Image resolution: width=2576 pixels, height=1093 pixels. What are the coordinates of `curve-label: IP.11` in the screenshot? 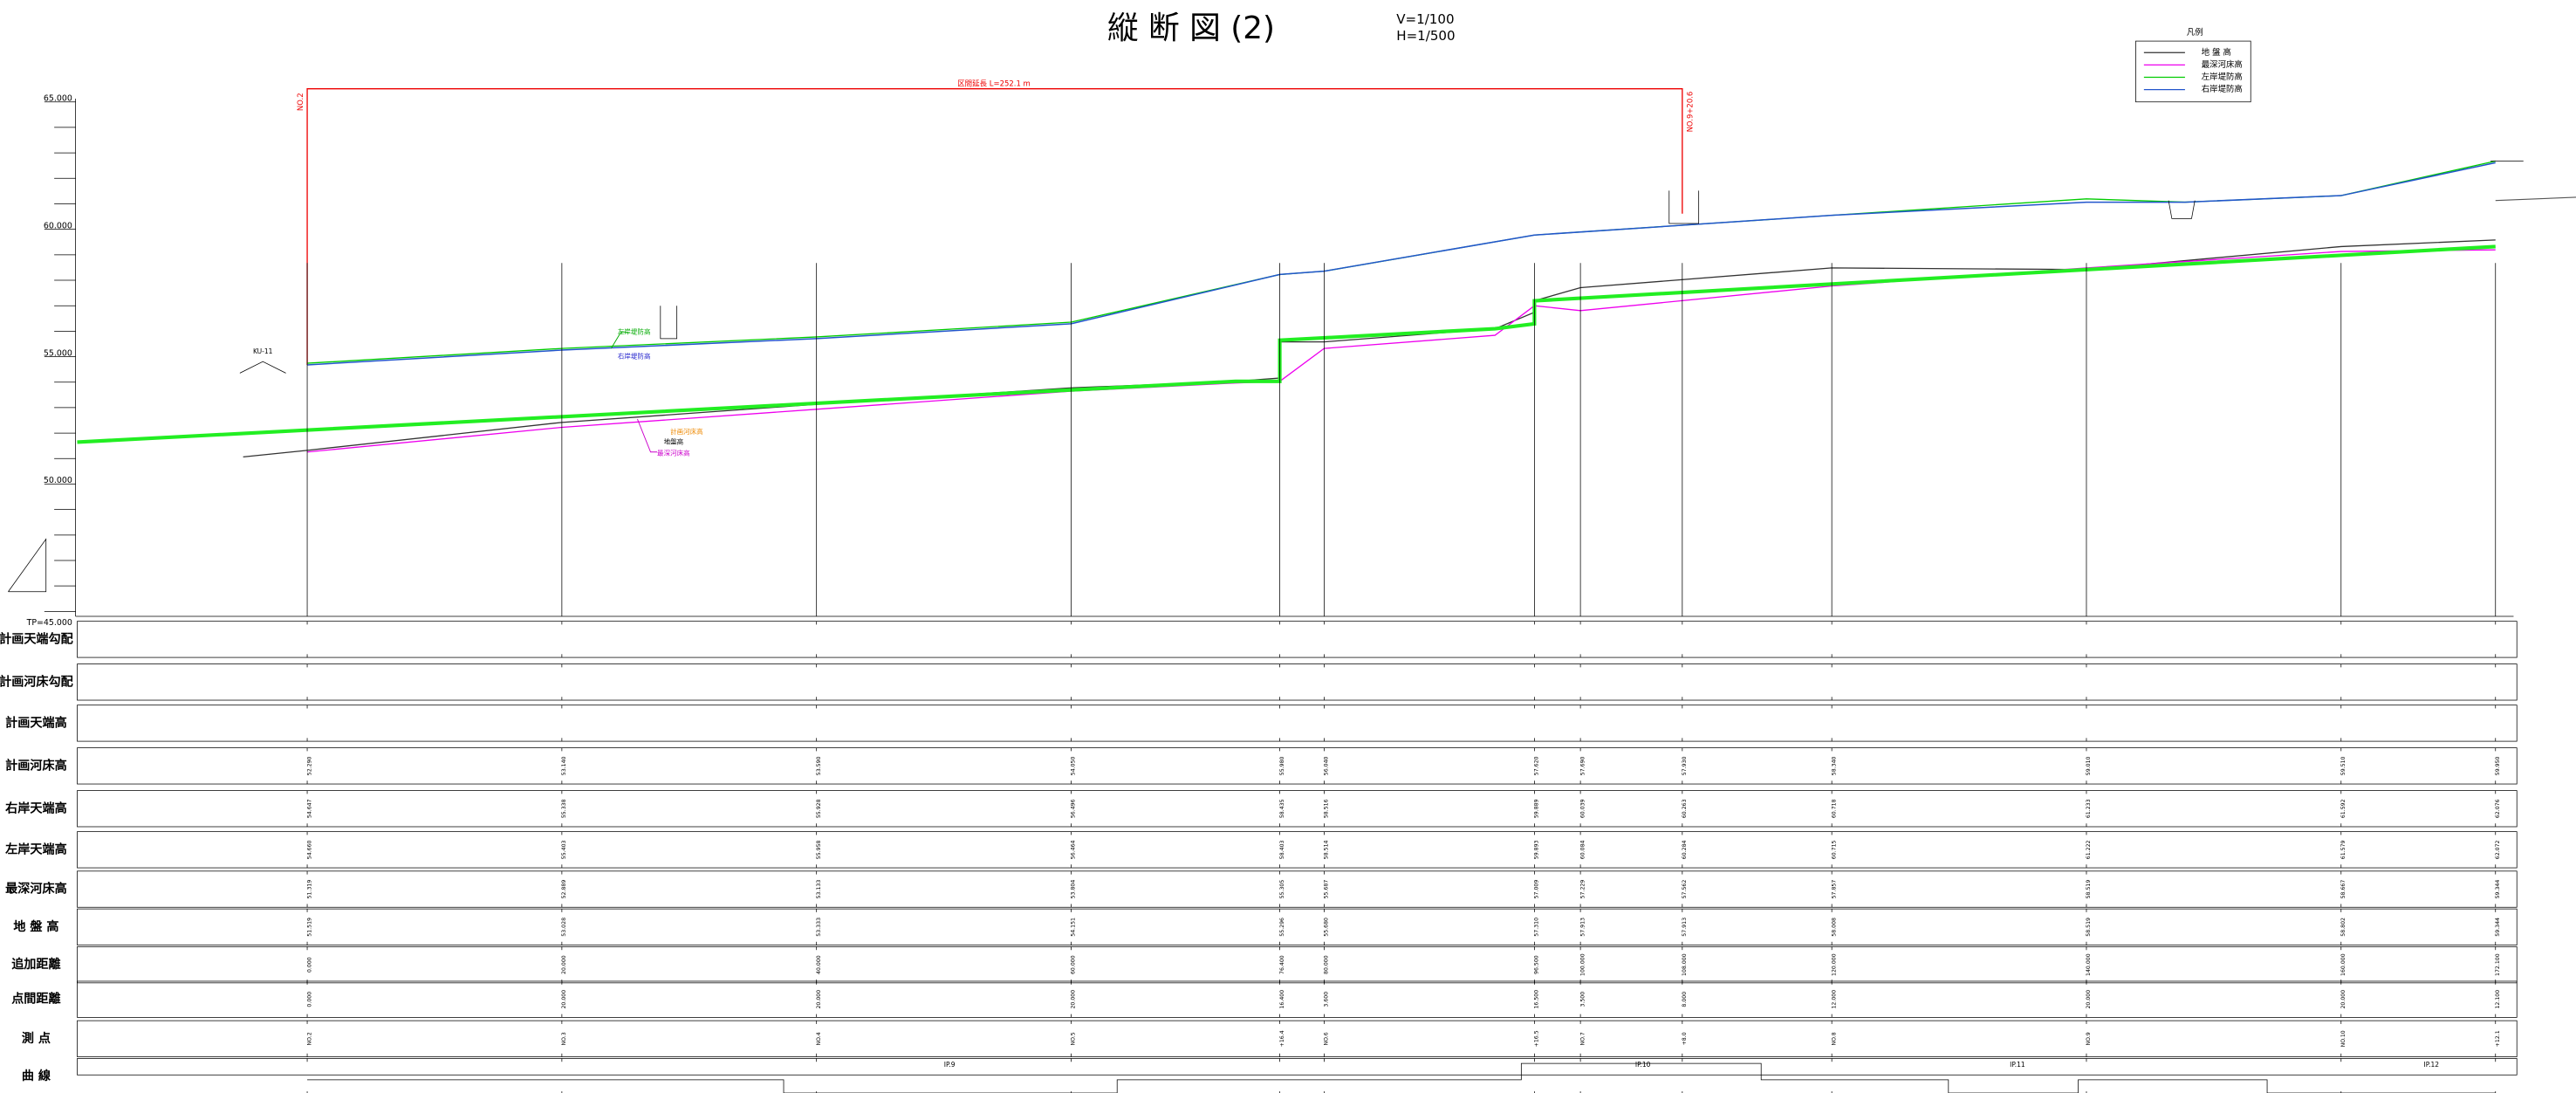 It's located at (2017, 1065).